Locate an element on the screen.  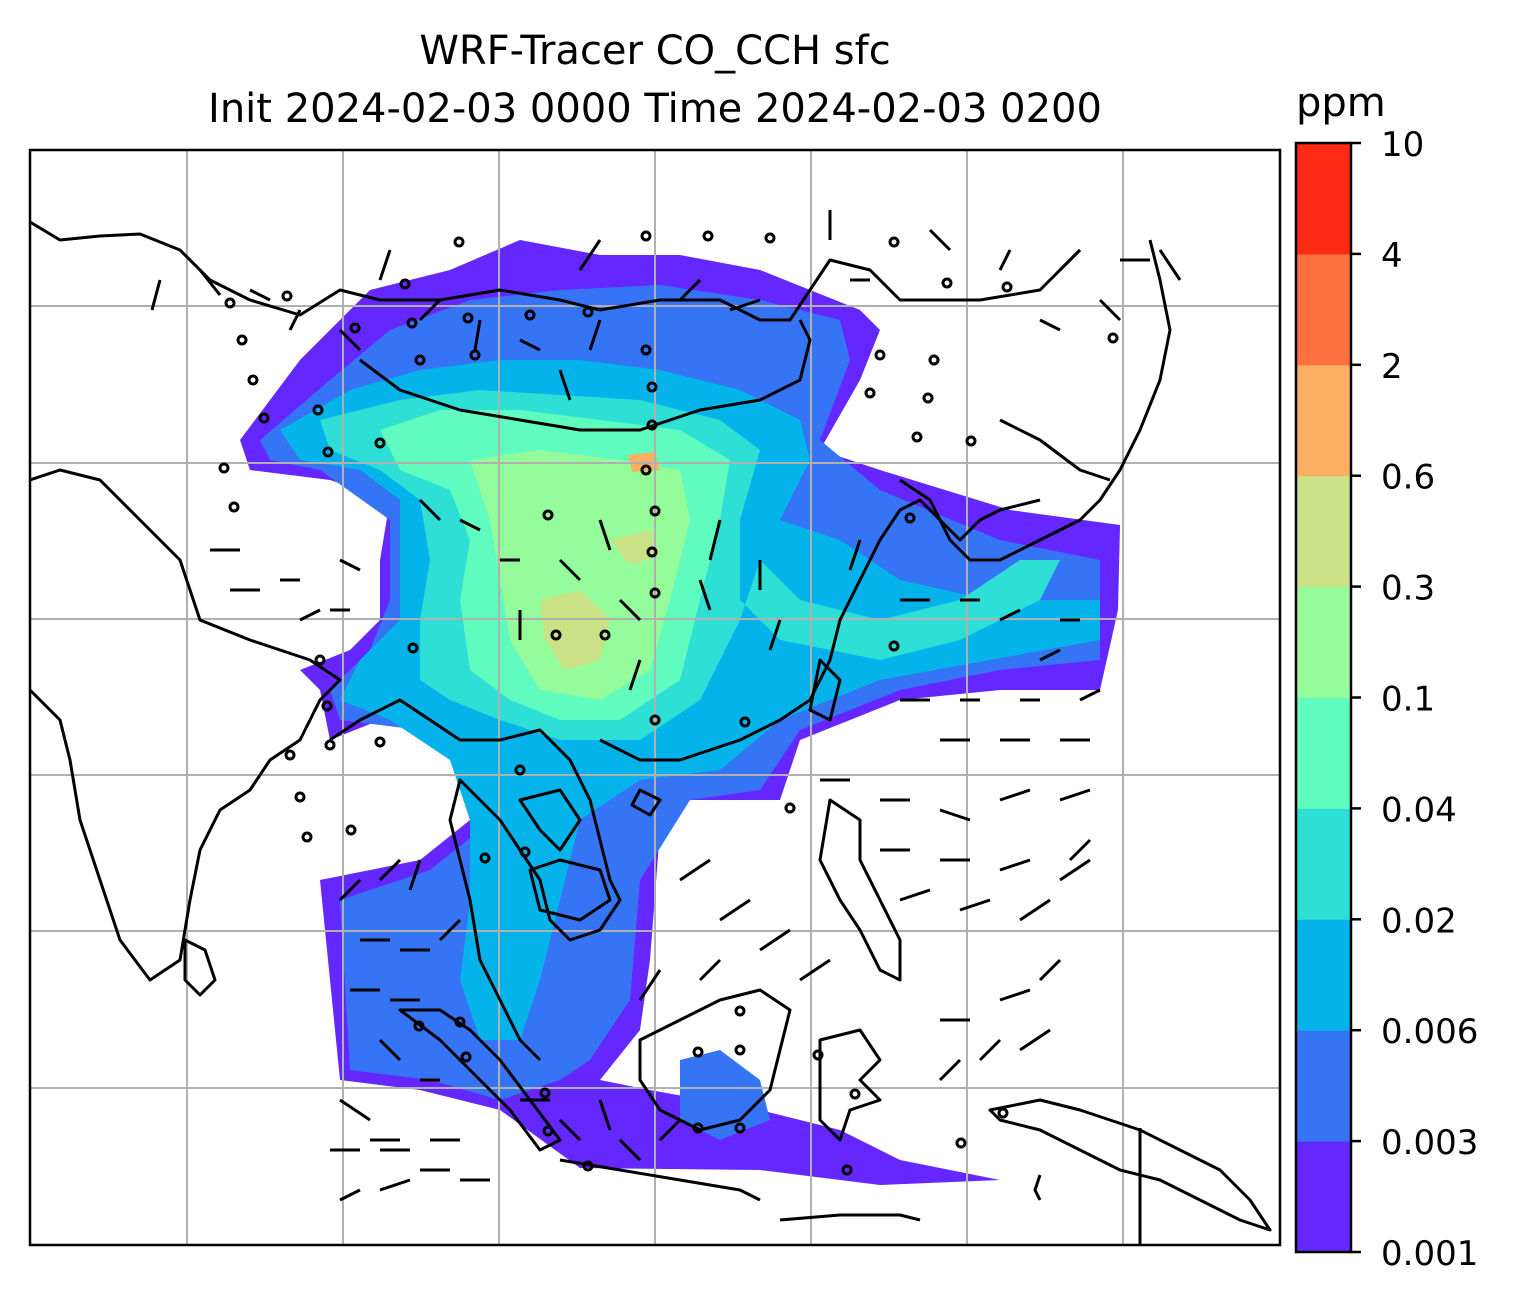
colorbar-tick-label: 2 is located at coordinates (1392, 367).